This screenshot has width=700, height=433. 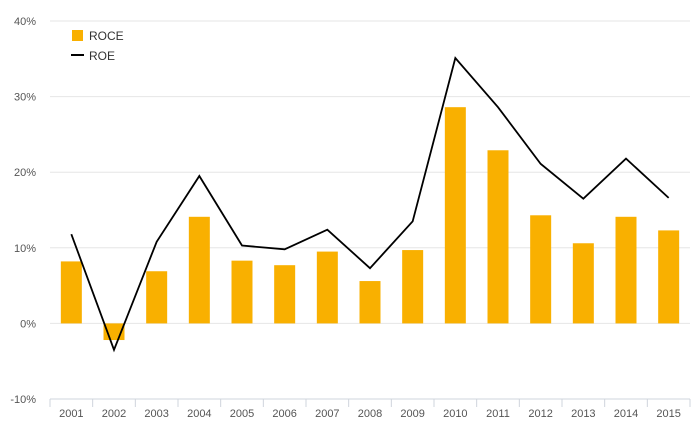 I want to click on x-tick-label: 2011, so click(x=498, y=414).